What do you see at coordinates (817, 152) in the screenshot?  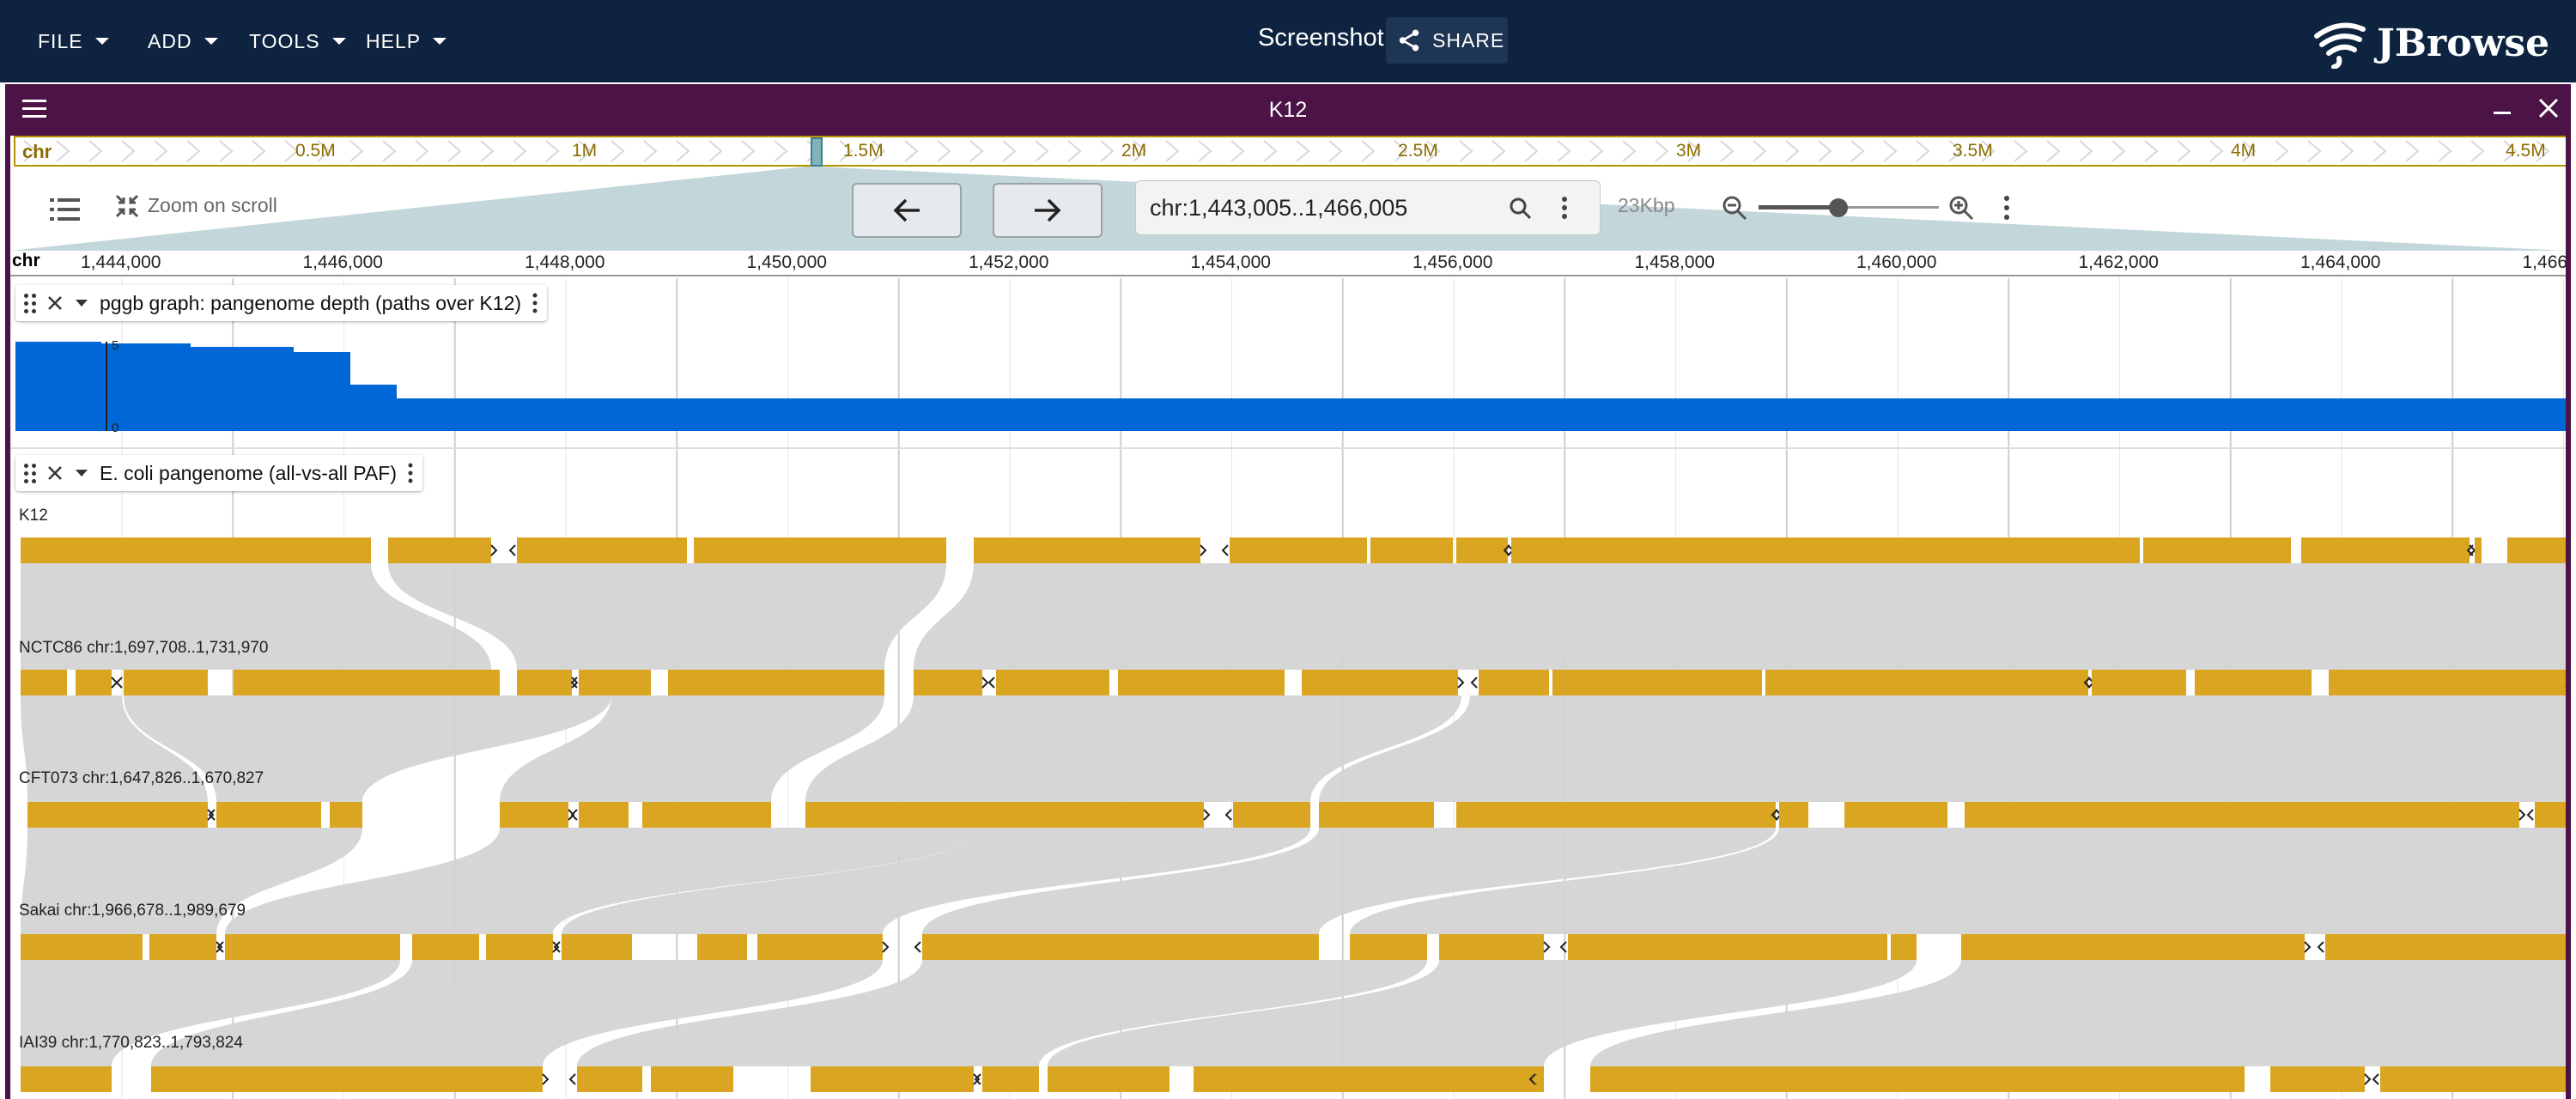 I see `overview-visible-region` at bounding box center [817, 152].